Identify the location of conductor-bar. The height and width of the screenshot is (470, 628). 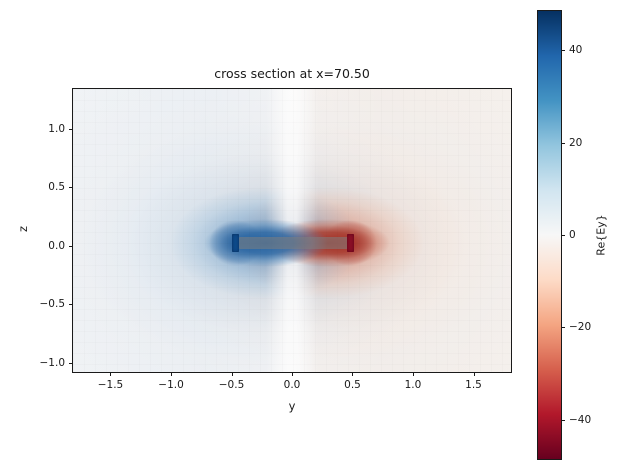
(295, 243).